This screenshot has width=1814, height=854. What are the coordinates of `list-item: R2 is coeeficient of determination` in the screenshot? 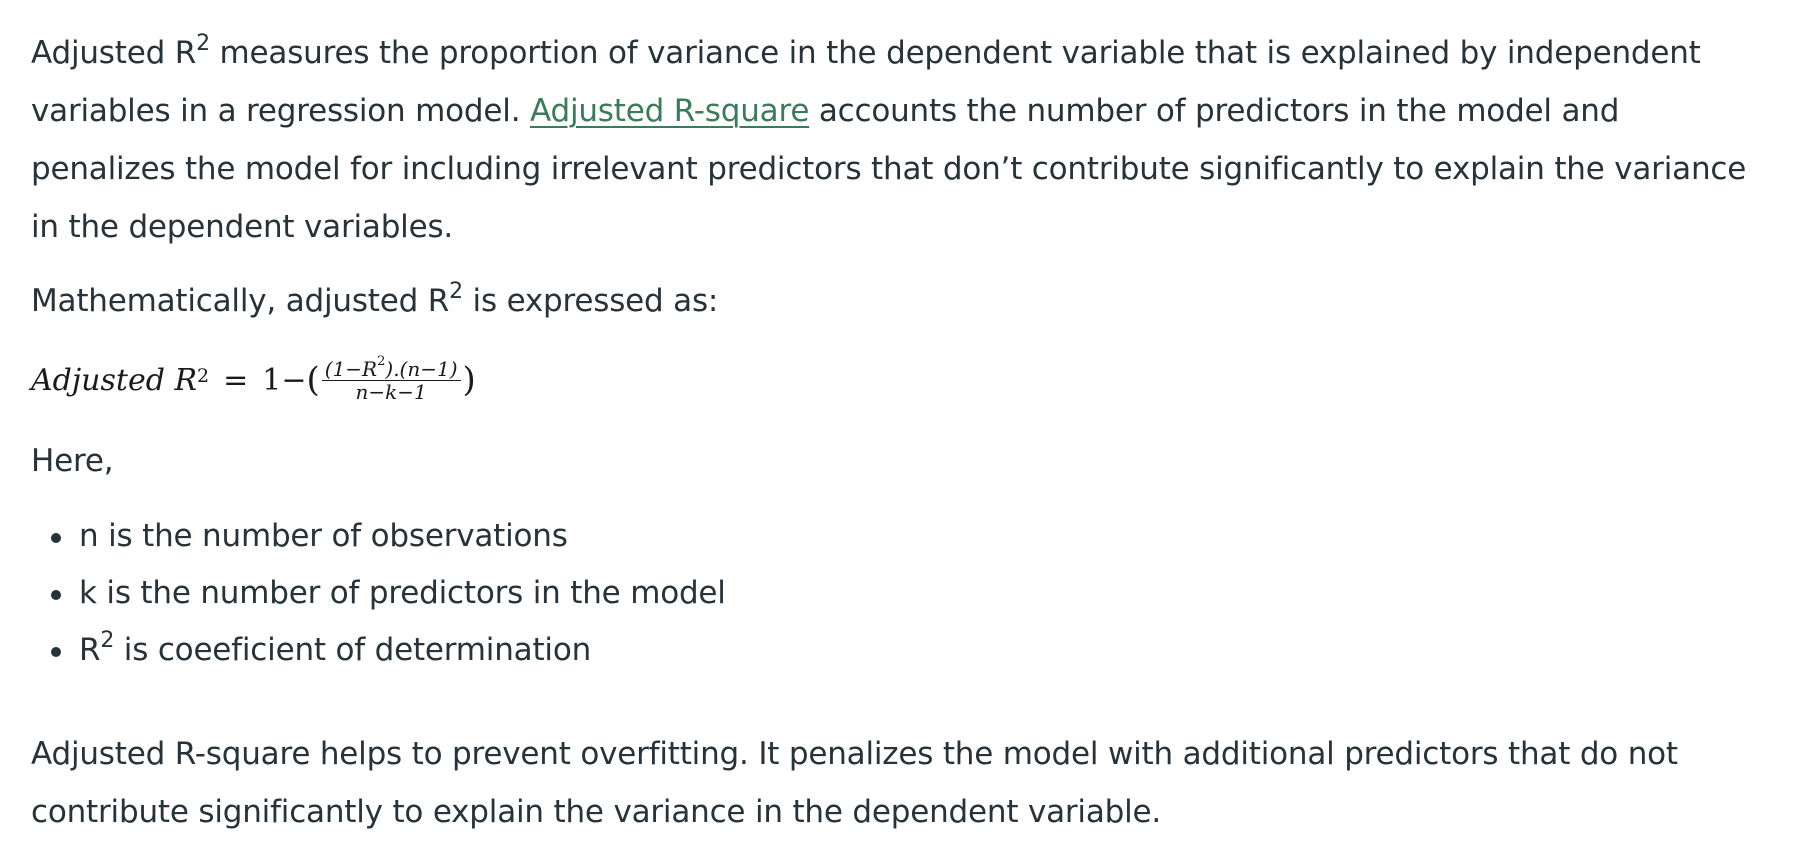 It's located at (911, 650).